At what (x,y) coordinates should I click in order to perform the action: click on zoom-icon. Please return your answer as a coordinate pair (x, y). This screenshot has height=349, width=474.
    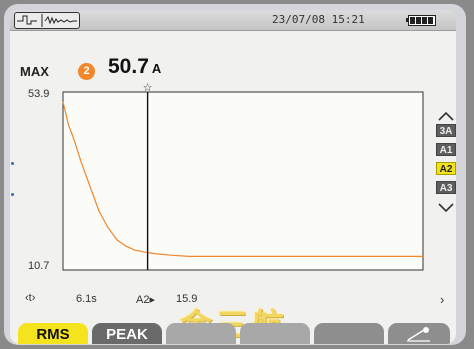
    Looking at the image, I should click on (418, 334).